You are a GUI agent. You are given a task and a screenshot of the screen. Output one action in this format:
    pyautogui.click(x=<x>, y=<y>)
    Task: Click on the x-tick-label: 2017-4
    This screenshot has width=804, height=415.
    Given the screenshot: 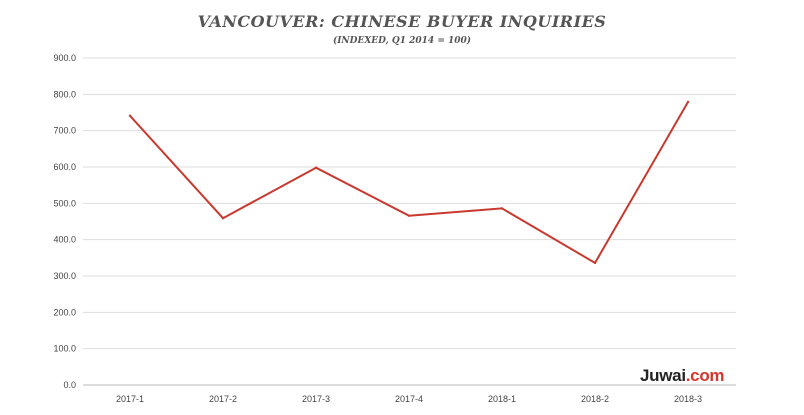 What is the action you would take?
    pyautogui.click(x=409, y=399)
    